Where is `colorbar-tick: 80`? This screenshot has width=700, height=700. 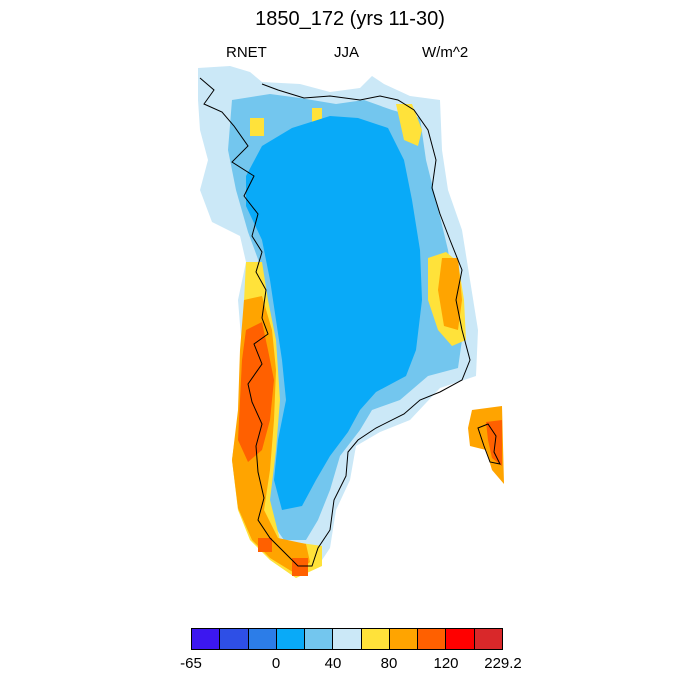 colorbar-tick: 80 is located at coordinates (389, 663).